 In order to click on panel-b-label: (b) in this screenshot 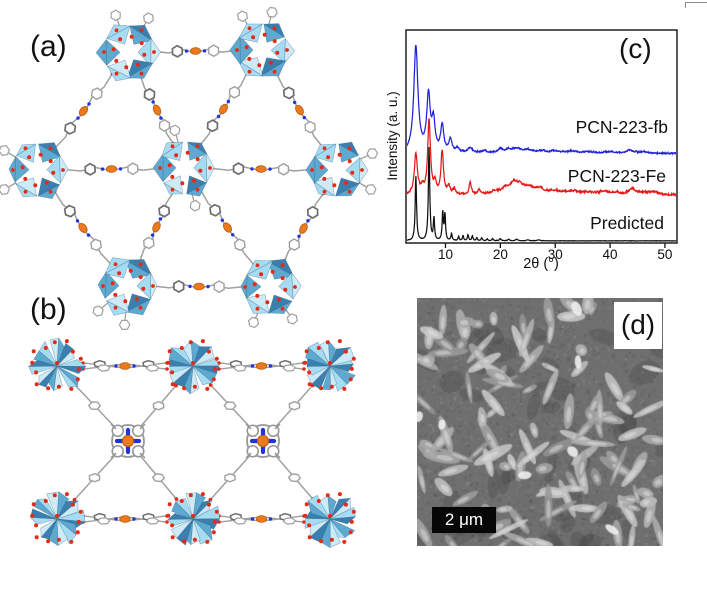, I will do `click(48, 309)`.